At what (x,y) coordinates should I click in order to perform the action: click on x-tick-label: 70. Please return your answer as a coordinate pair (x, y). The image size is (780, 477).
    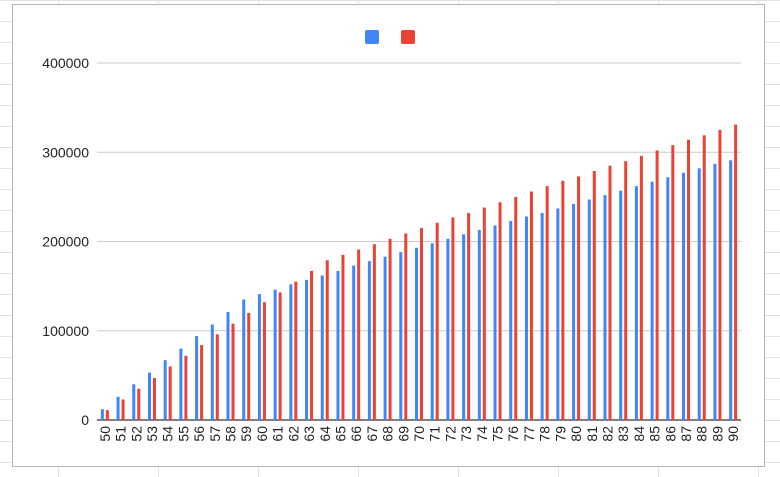
    Looking at the image, I should click on (419, 434).